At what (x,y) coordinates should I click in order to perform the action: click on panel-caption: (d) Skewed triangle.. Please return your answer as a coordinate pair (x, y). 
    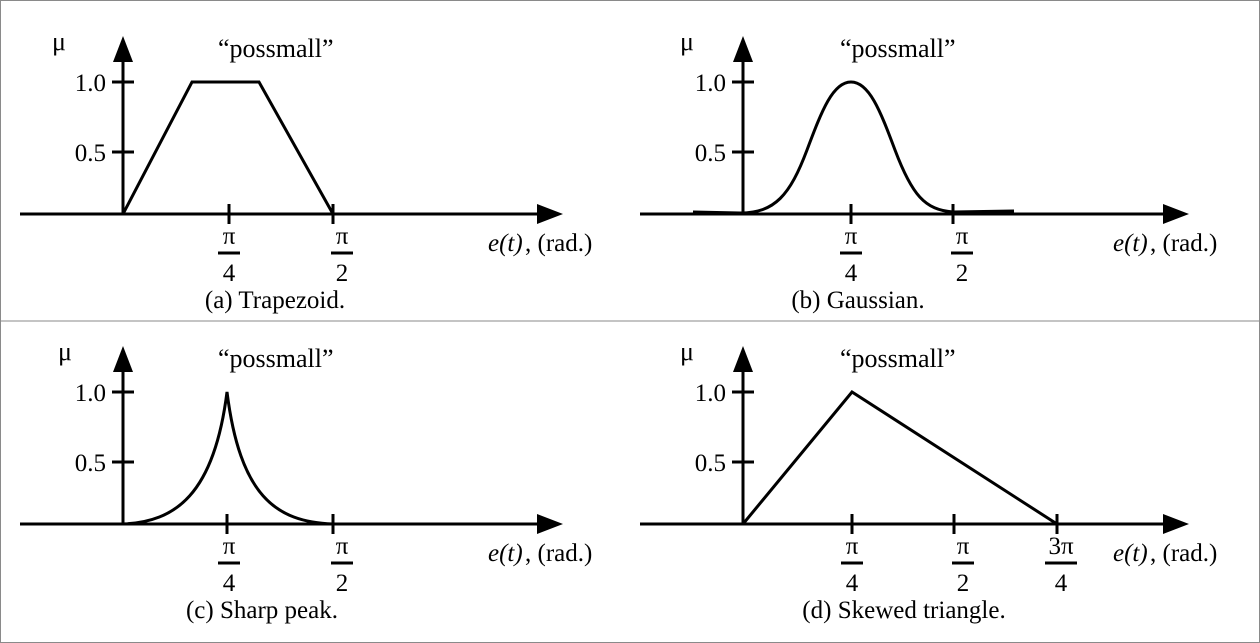
    Looking at the image, I should click on (903, 610).